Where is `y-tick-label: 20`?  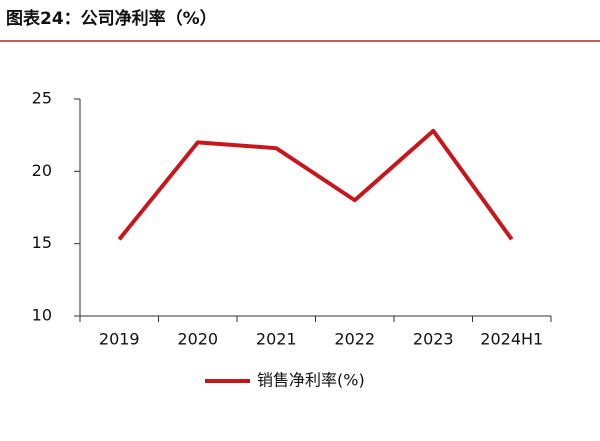
y-tick-label: 20 is located at coordinates (42, 170).